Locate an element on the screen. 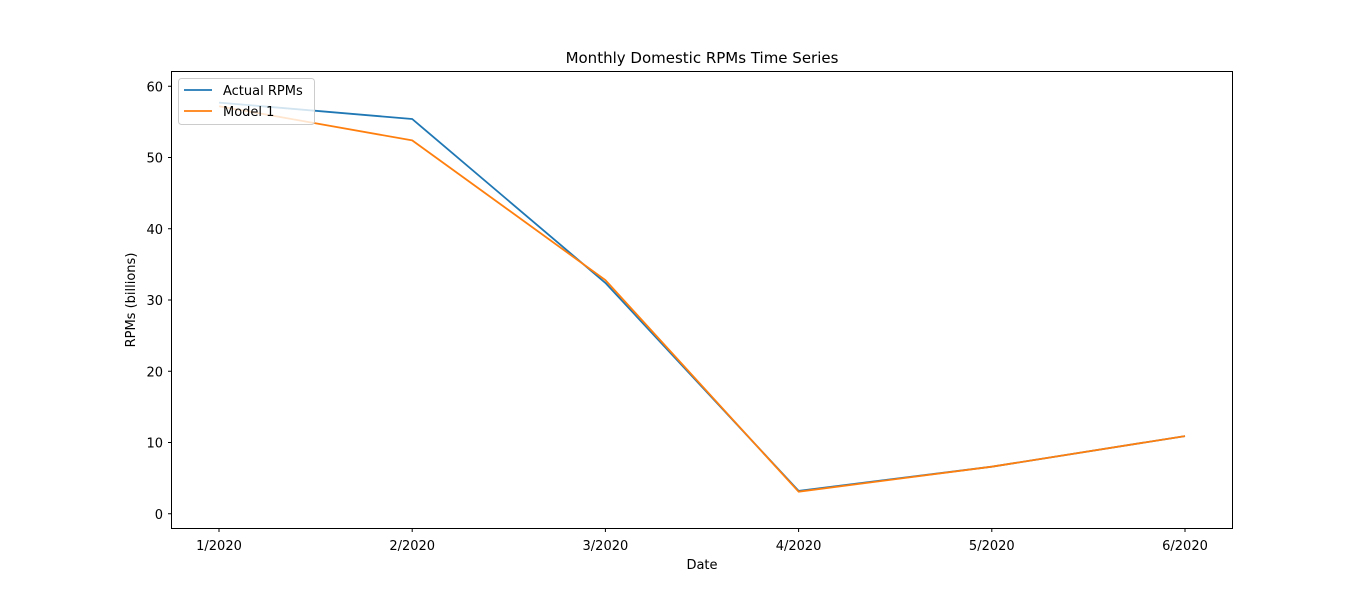  y-axis: 0 10 20 30 40 50 60 is located at coordinates (159, 301).